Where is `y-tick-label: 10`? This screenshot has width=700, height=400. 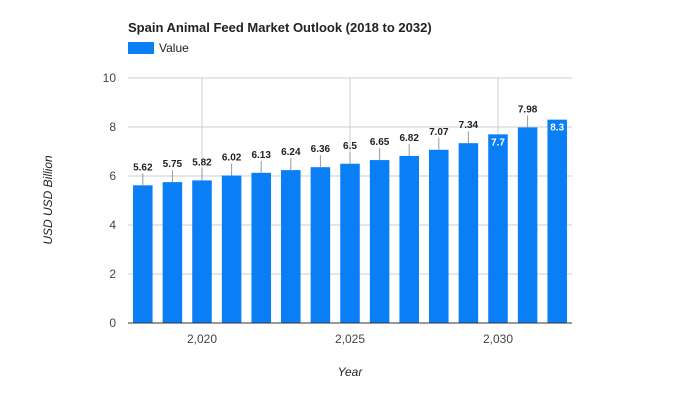 y-tick-label: 10 is located at coordinates (110, 78).